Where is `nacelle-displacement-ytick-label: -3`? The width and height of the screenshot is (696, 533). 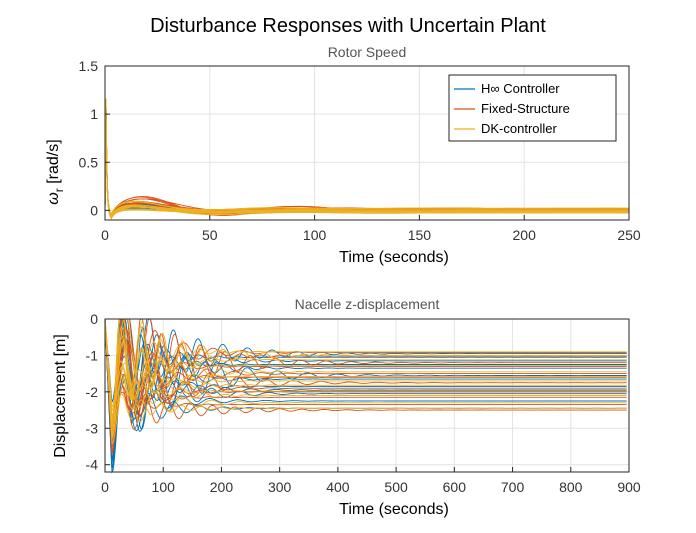
nacelle-displacement-ytick-label: -3 is located at coordinates (92, 428).